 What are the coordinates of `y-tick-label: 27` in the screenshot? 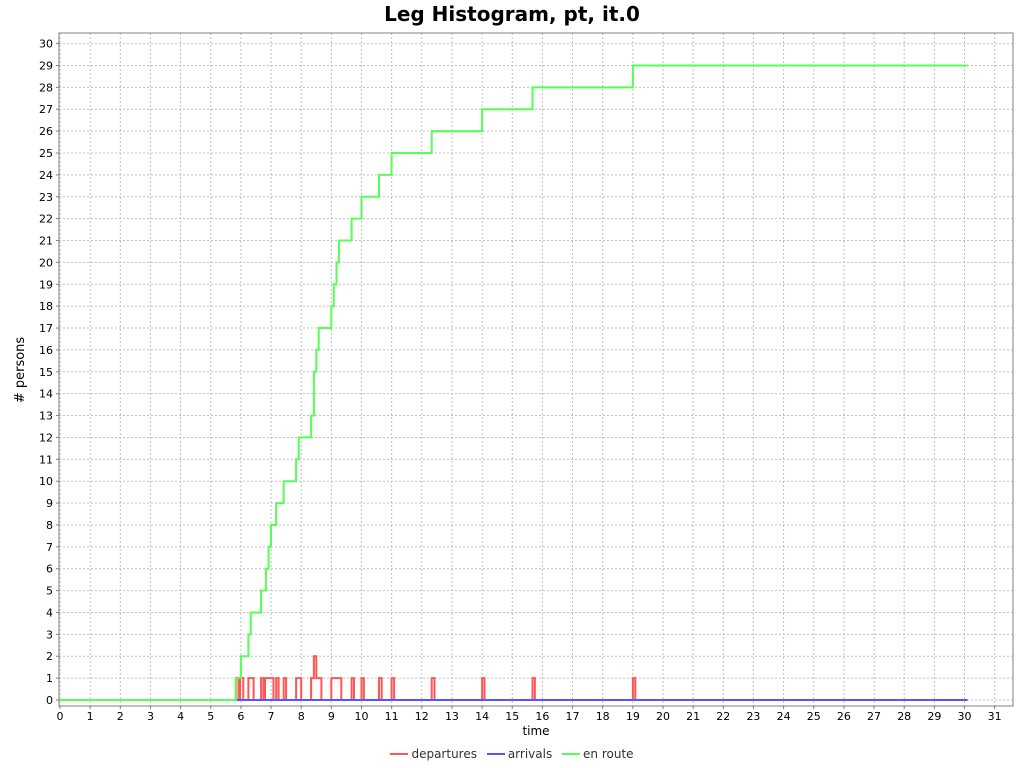 It's located at (46, 109).